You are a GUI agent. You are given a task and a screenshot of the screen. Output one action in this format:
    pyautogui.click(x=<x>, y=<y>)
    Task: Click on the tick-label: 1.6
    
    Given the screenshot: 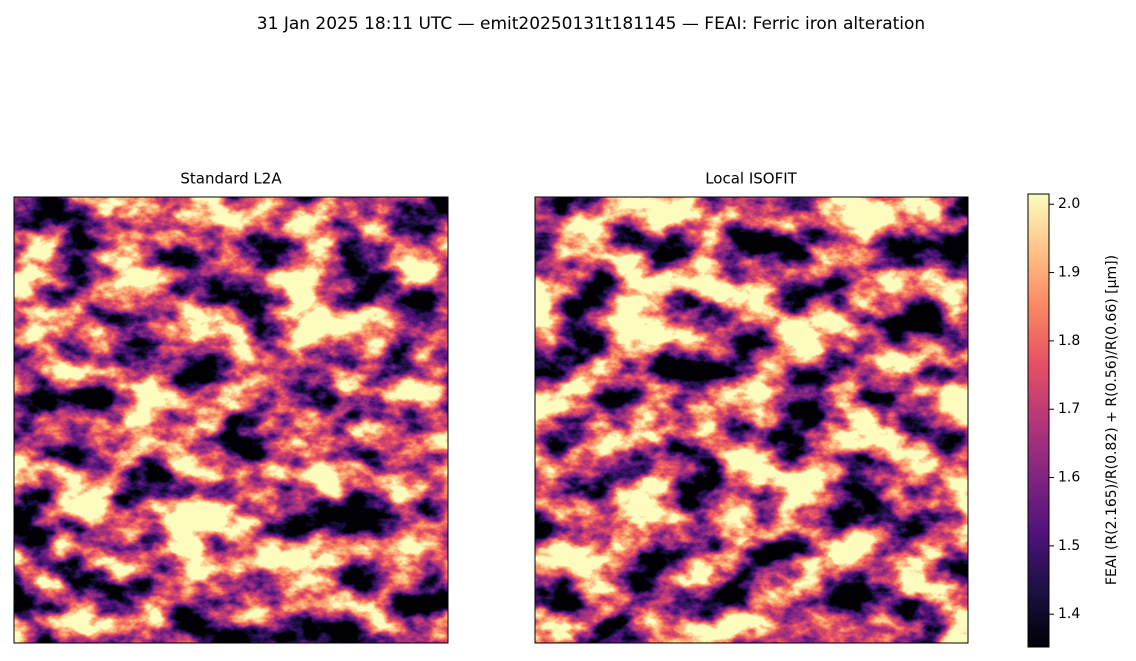 What is the action you would take?
    pyautogui.click(x=1069, y=478)
    